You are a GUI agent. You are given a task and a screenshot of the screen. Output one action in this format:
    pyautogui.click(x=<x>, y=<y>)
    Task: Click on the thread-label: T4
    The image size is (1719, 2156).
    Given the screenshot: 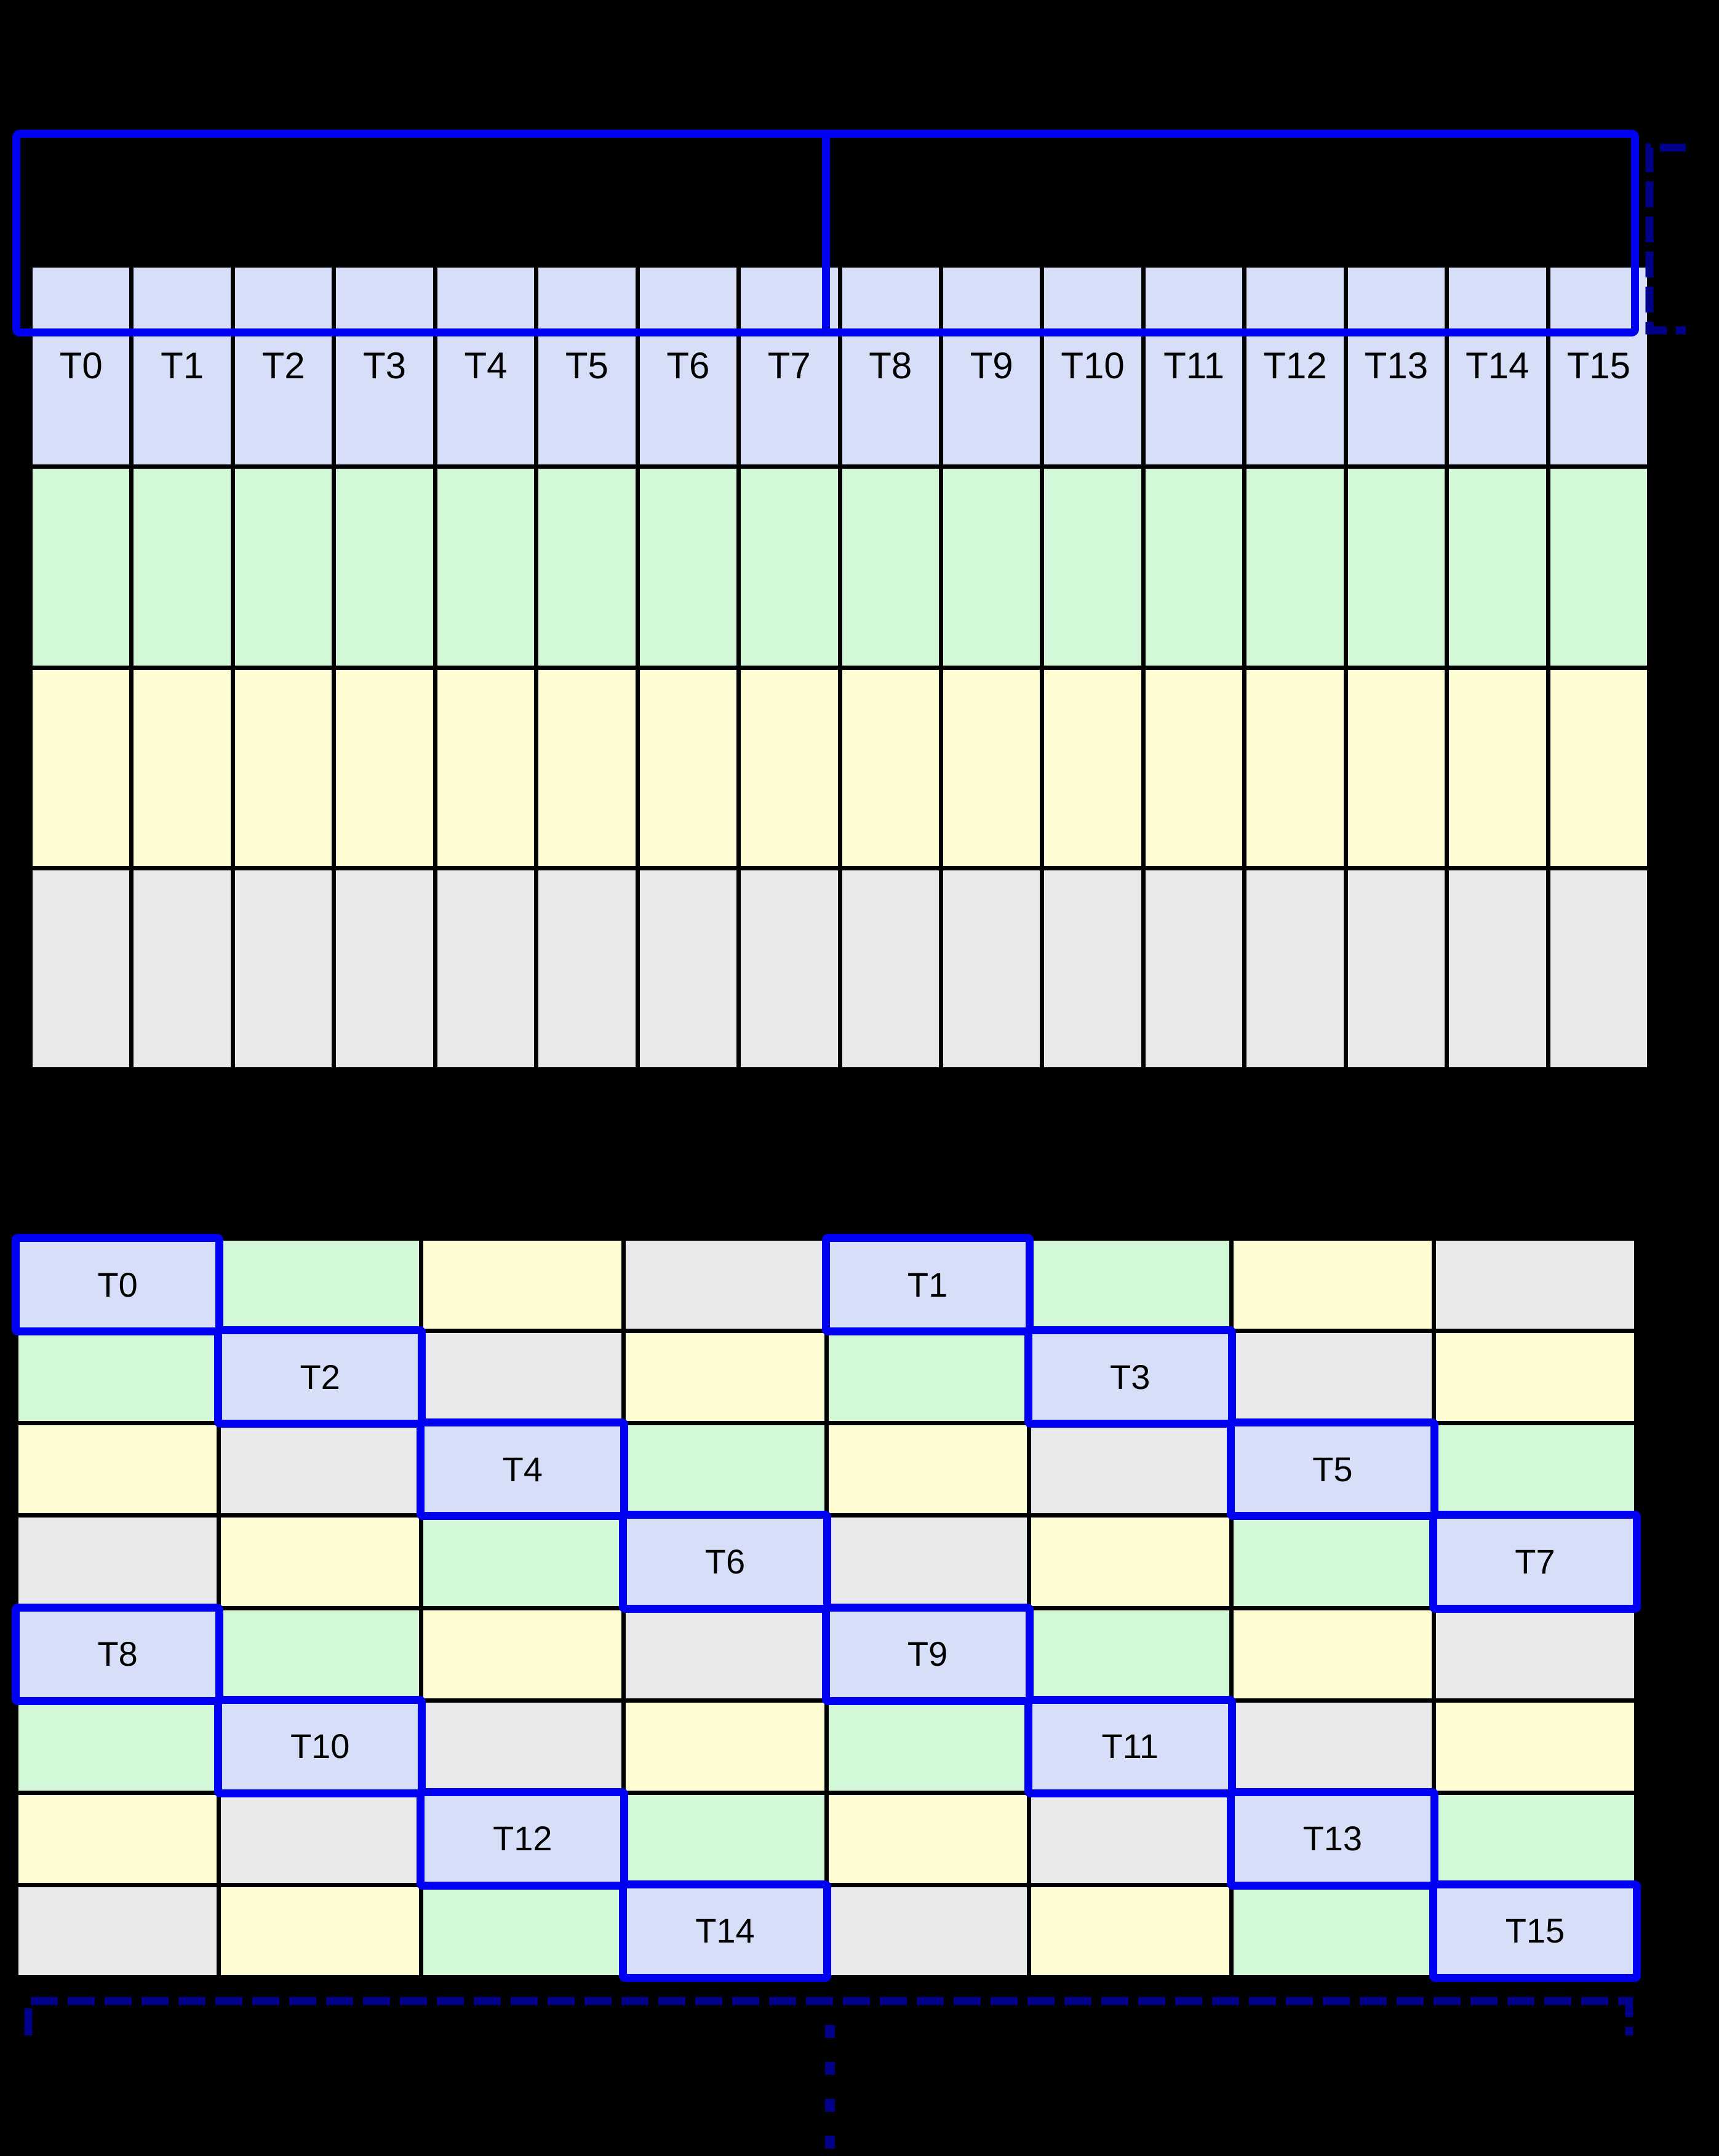 What is the action you would take?
    pyautogui.click(x=486, y=365)
    